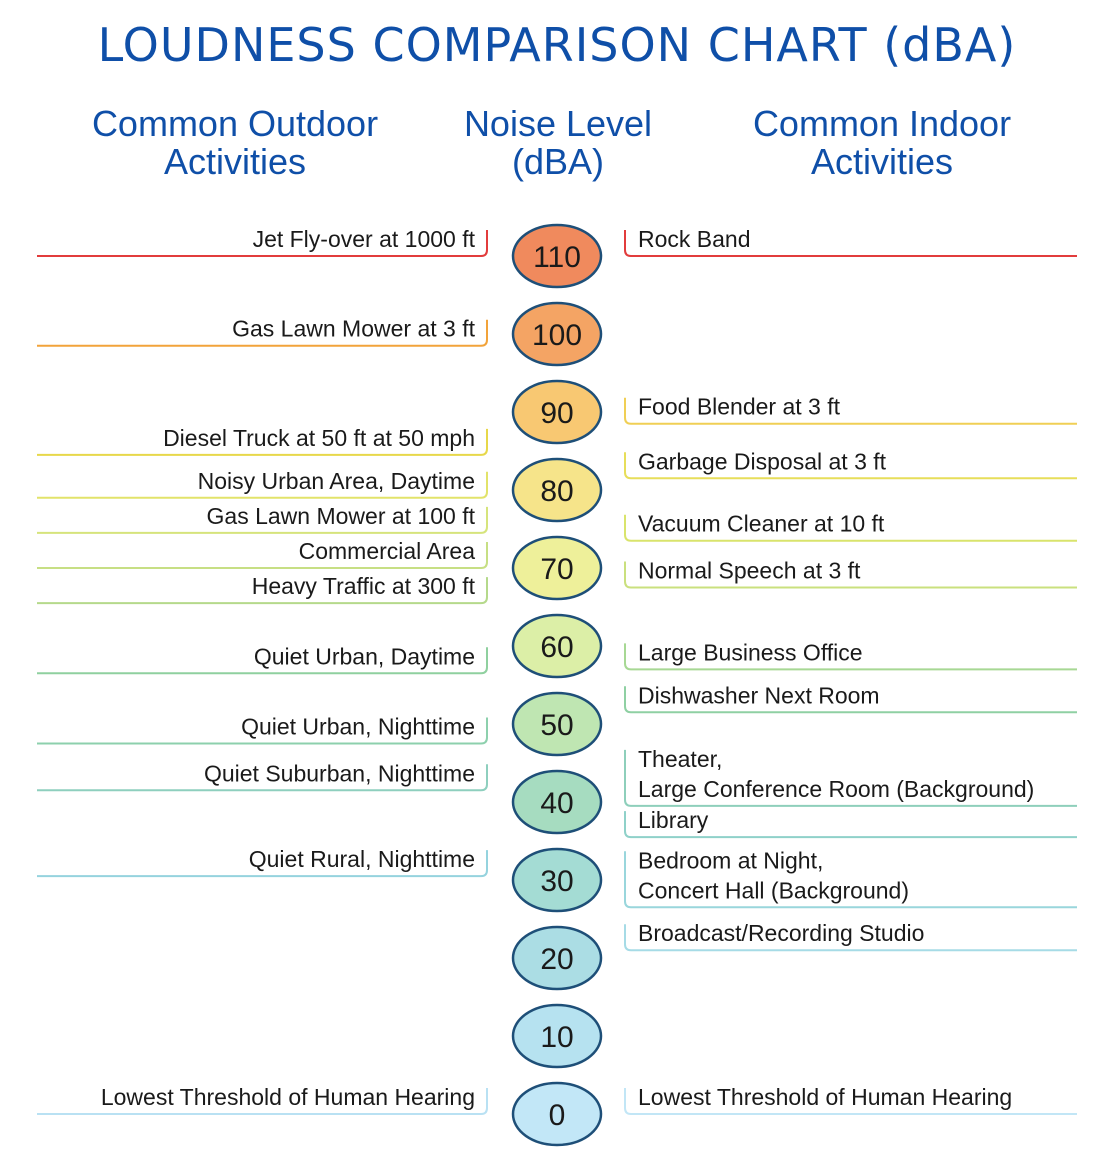  I want to click on indoor-item-label-4: Normal Speech at 3 ft, so click(749, 571).